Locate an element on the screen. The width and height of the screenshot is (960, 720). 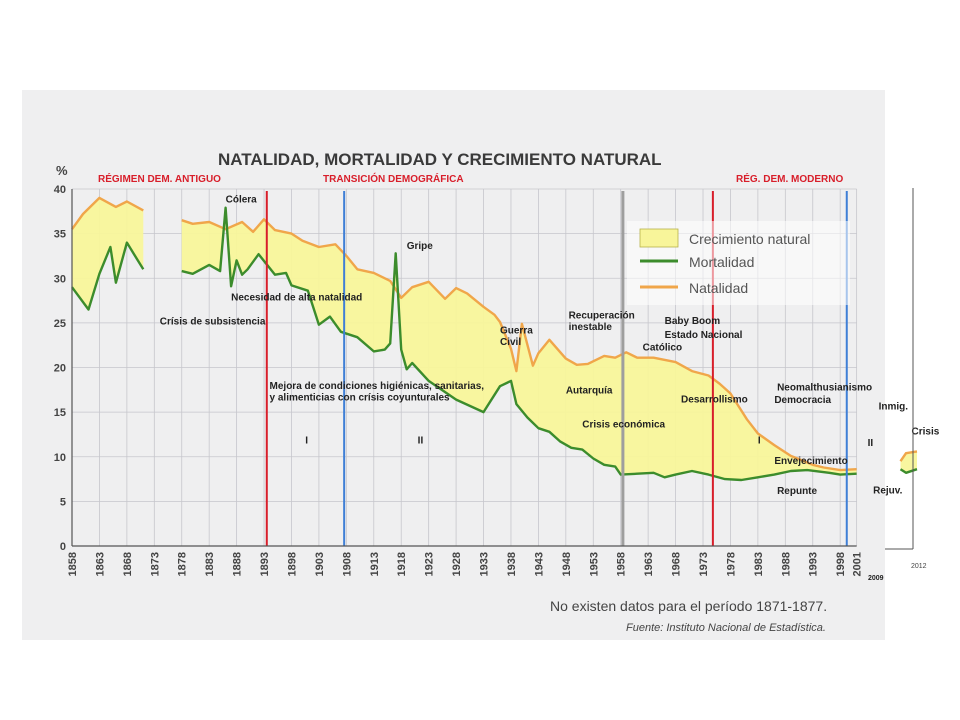
x-tick-label: 1858 is located at coordinates (73, 564).